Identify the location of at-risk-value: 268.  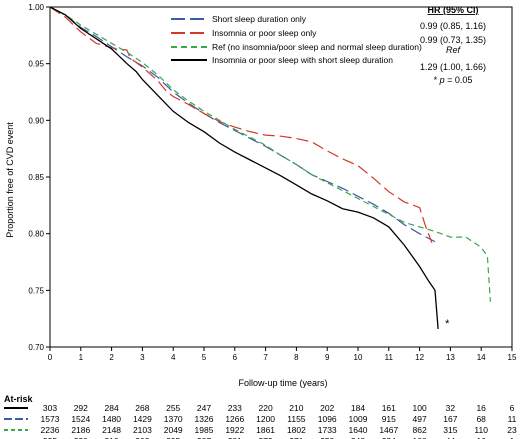
(142, 408).